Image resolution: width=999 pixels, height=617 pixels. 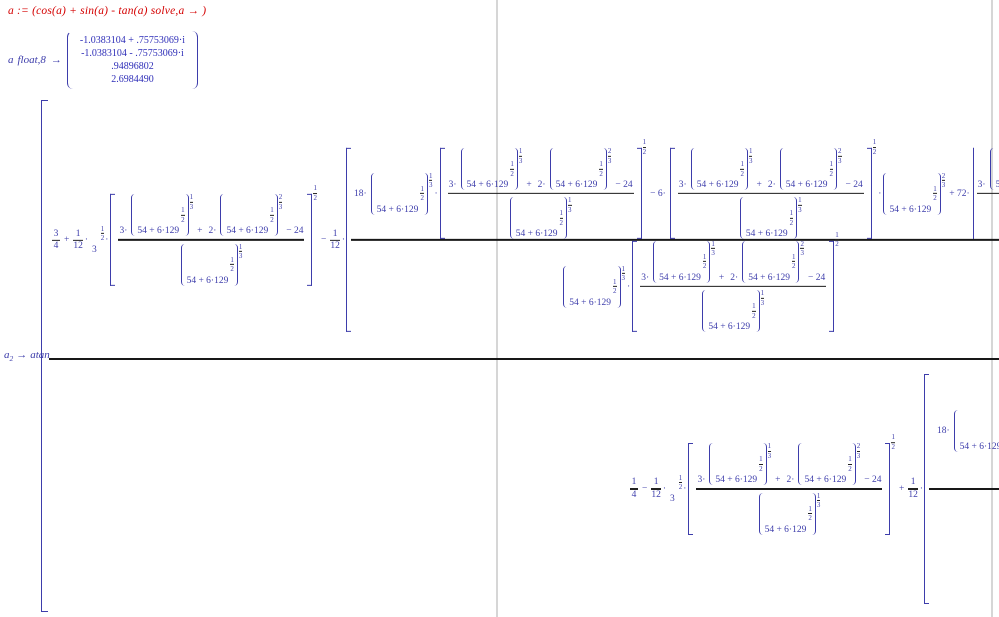 I want to click on power-term-cuberoot: 54 + 6·129 12 13, so click(x=994, y=168).